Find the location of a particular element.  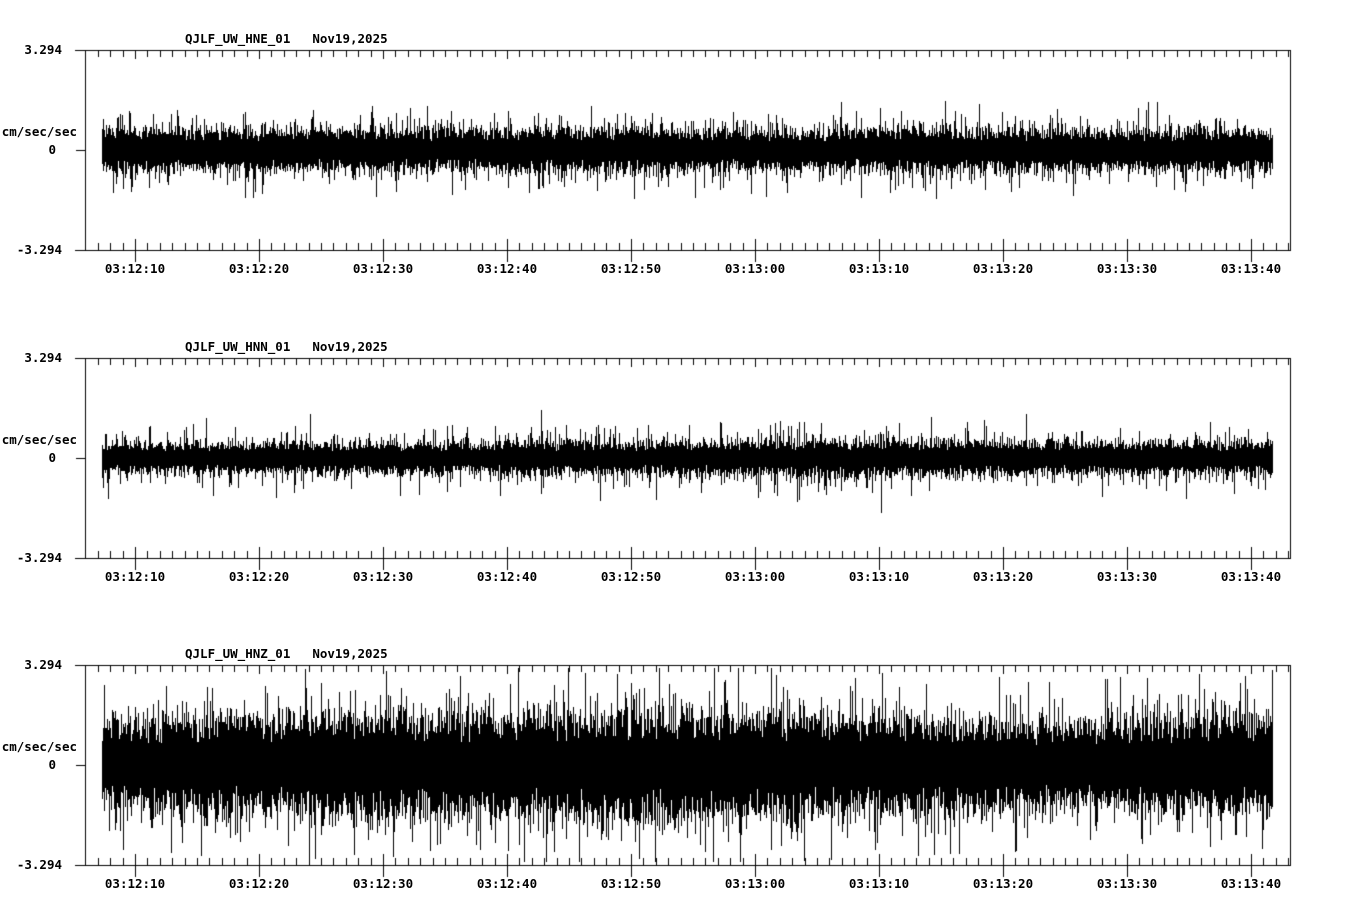

panel-title-station: QJLF_UW_HNE_01 is located at coordinates (238, 38).